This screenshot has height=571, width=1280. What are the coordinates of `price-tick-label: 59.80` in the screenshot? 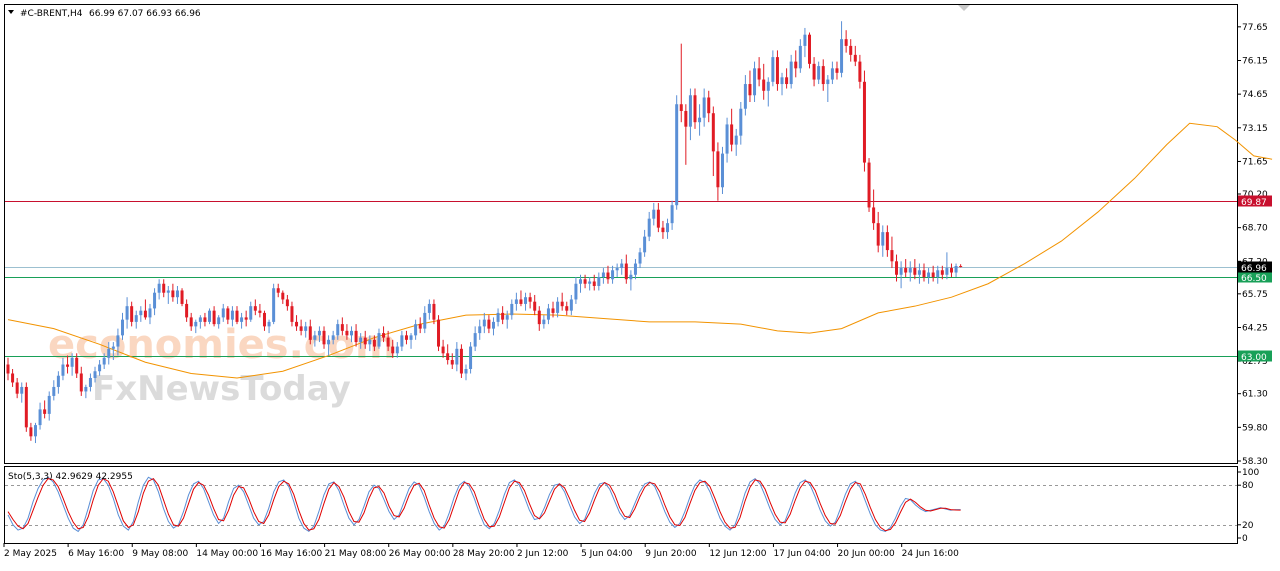 It's located at (1255, 428).